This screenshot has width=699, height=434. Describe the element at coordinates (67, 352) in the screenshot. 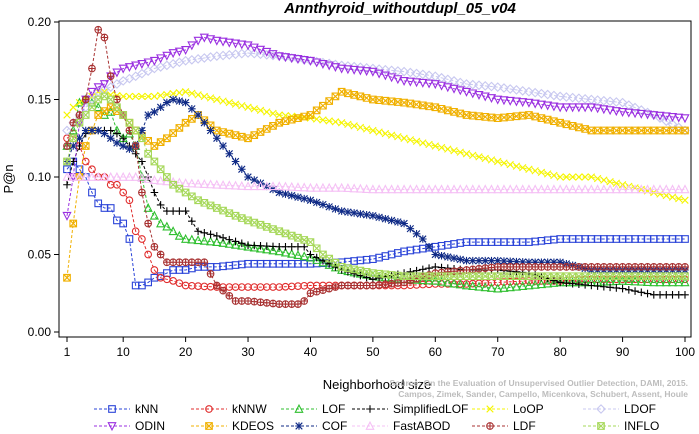

I see `x-tick-label: 1` at that location.